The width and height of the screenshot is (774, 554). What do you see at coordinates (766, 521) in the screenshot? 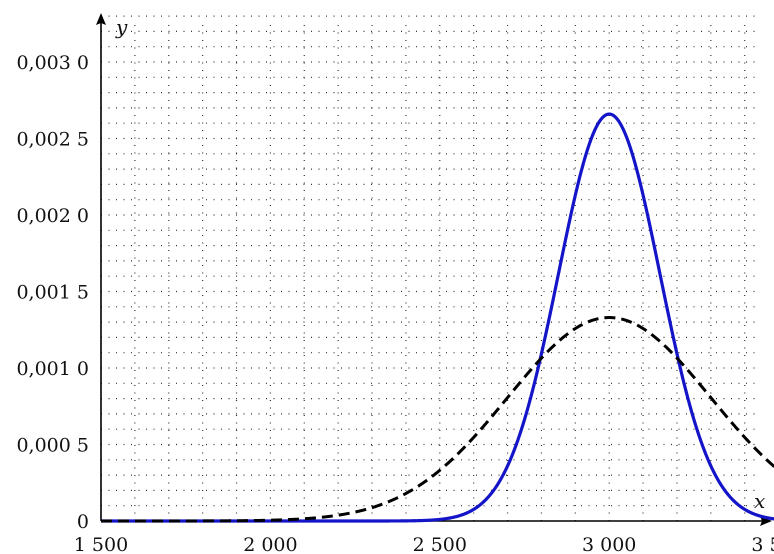
I see `x-axis-arrow-icon` at bounding box center [766, 521].